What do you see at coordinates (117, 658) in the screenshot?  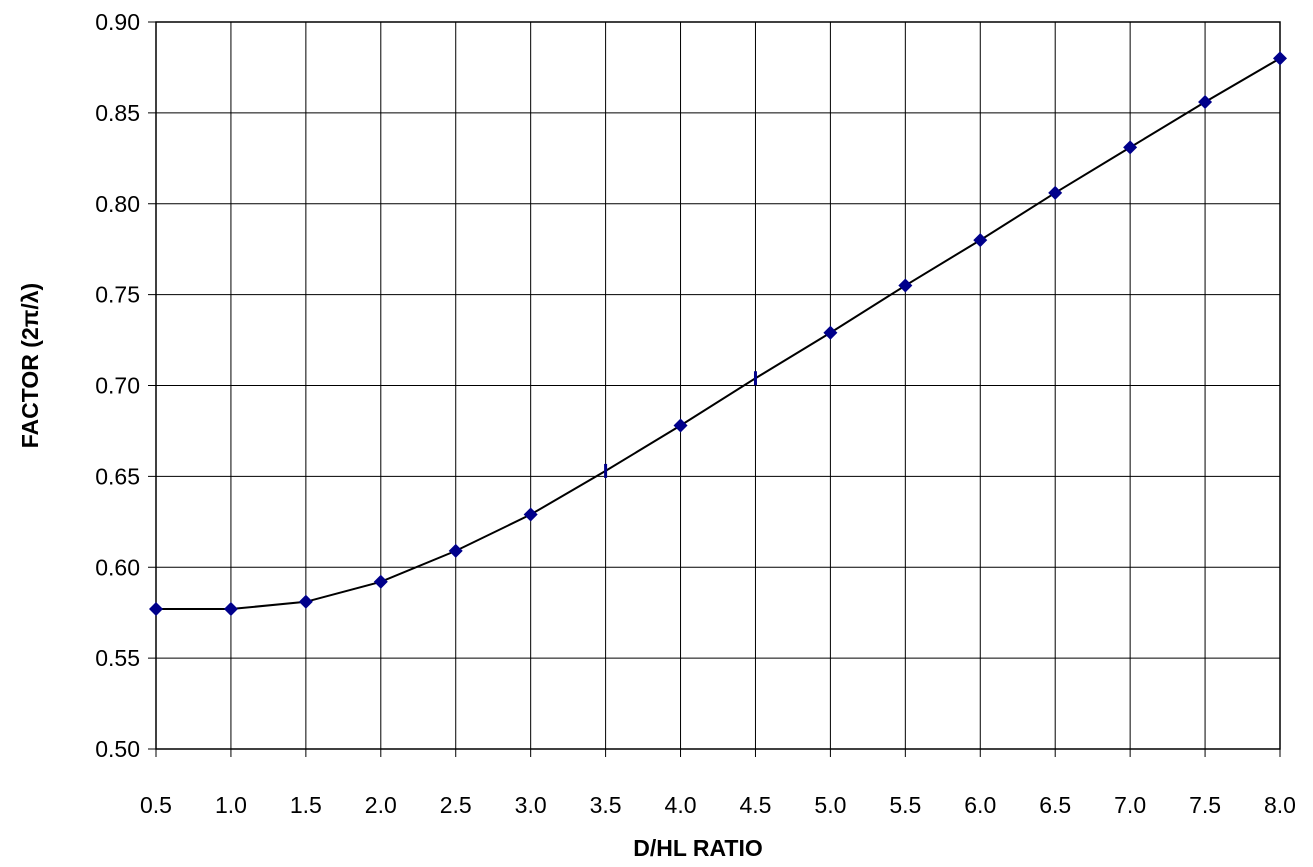 I see `y-tick-label: 0.55` at bounding box center [117, 658].